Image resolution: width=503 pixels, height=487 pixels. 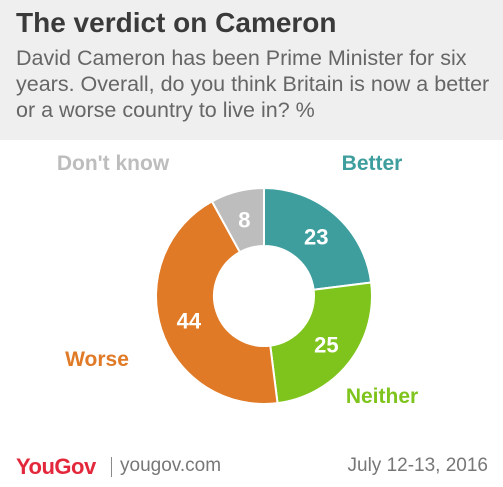 I want to click on slice-don-t-know, so click(x=237, y=220).